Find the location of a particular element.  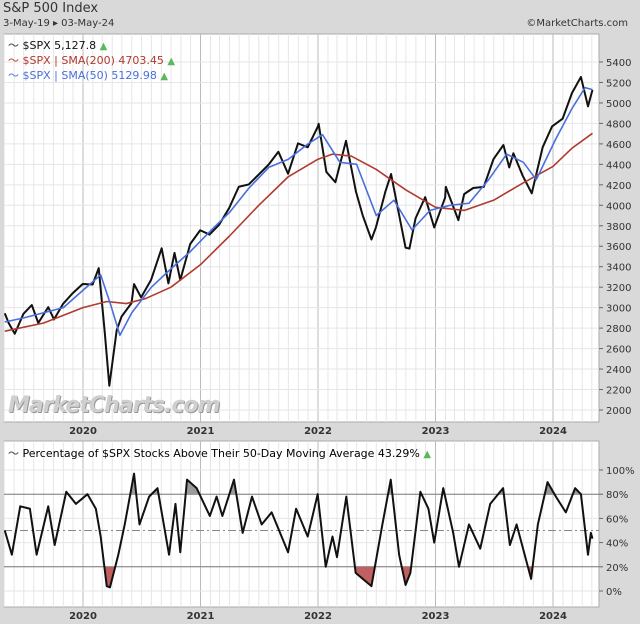

y-tick-label: 20% is located at coordinates (617, 568).